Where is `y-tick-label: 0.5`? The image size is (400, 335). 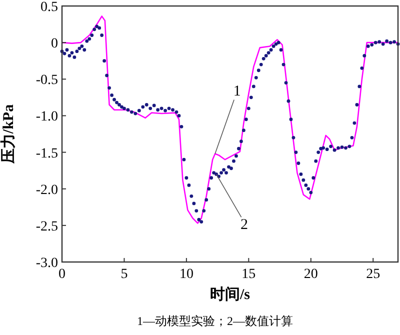 y-tick-label: 0.5 is located at coordinates (49, 7).